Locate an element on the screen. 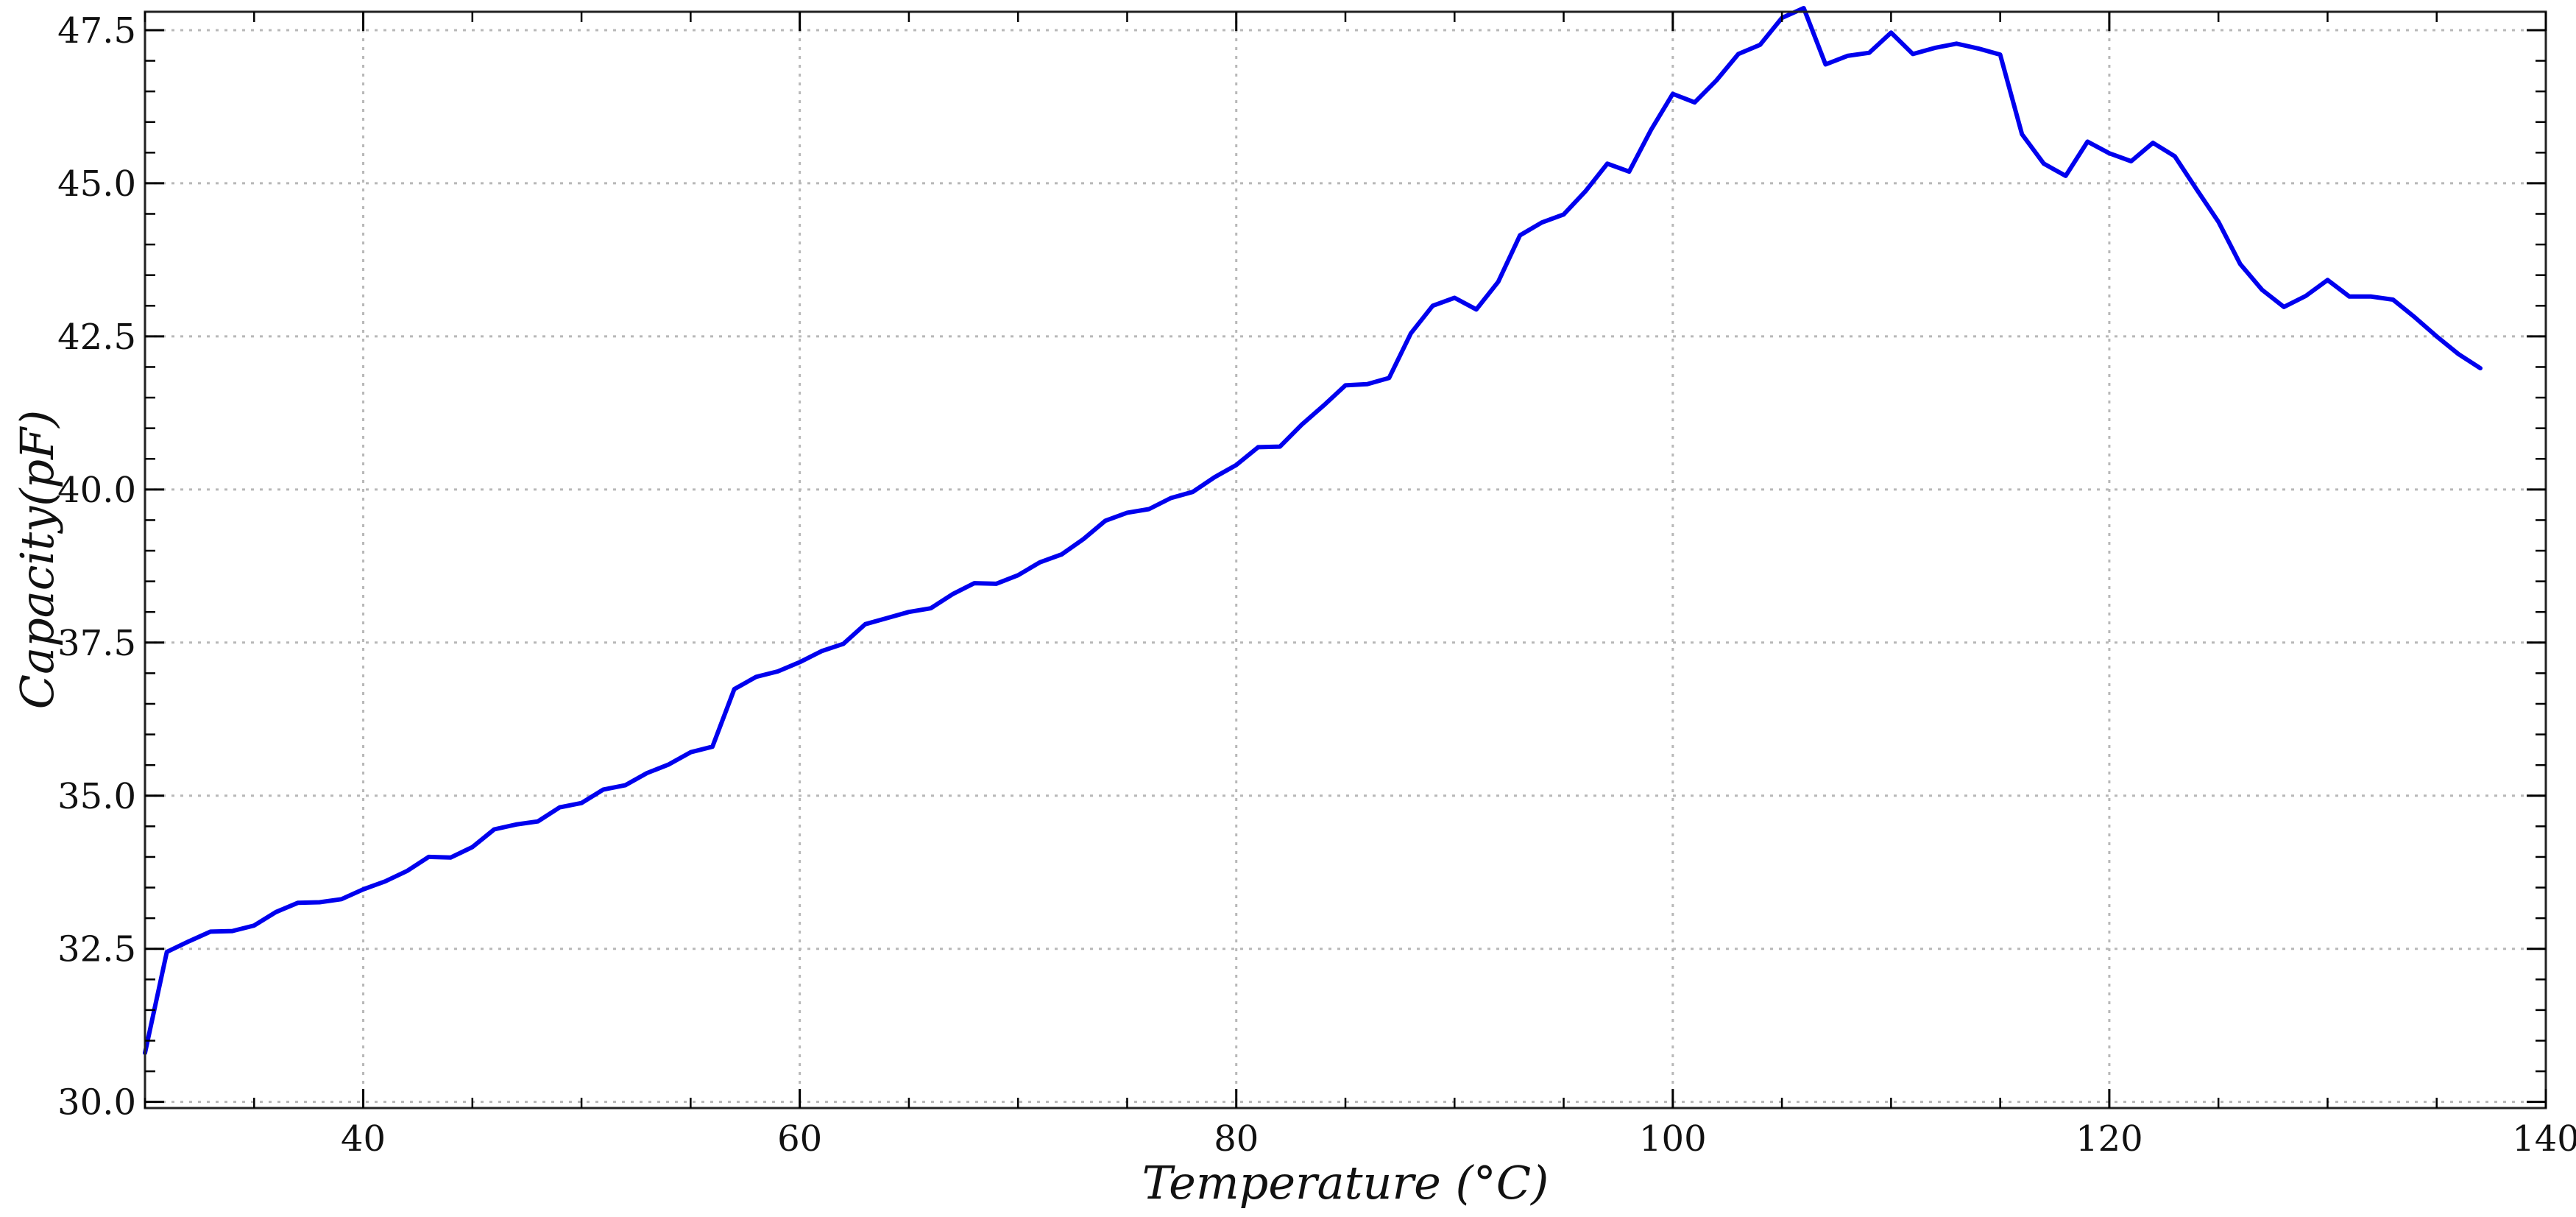 This screenshot has width=2576, height=1217. y-tick-label: 47.5 is located at coordinates (97, 31).